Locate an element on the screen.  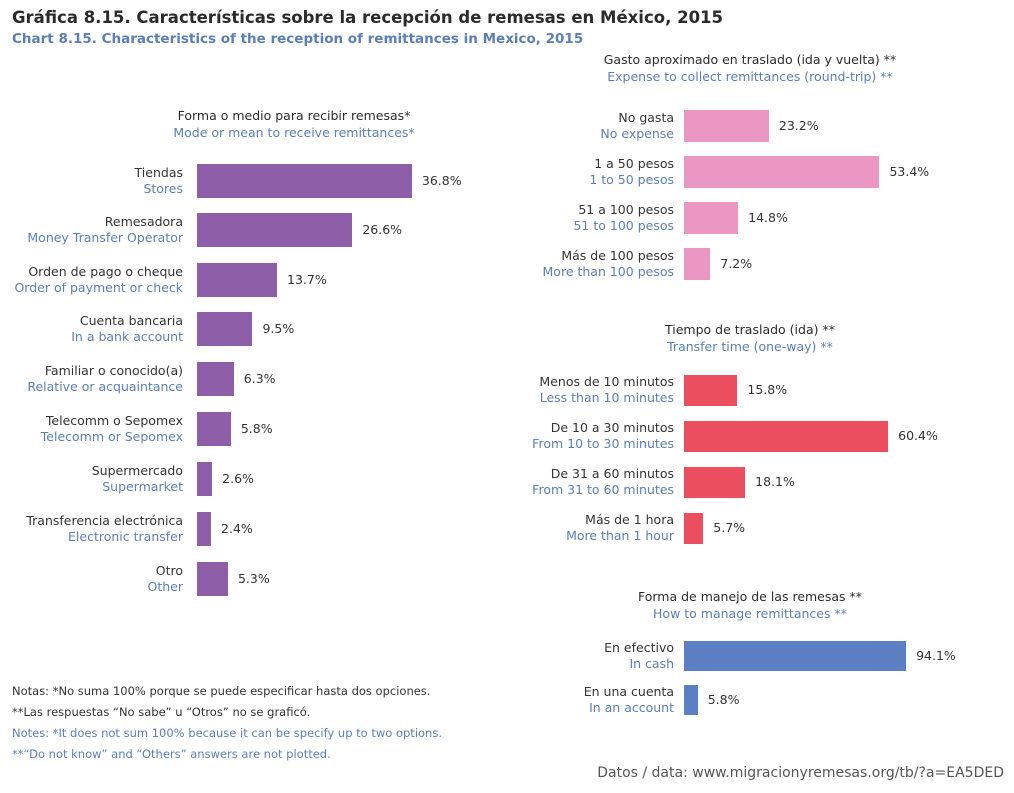
panel-title-en: Transfer time (one-way) ** is located at coordinates (750, 346).